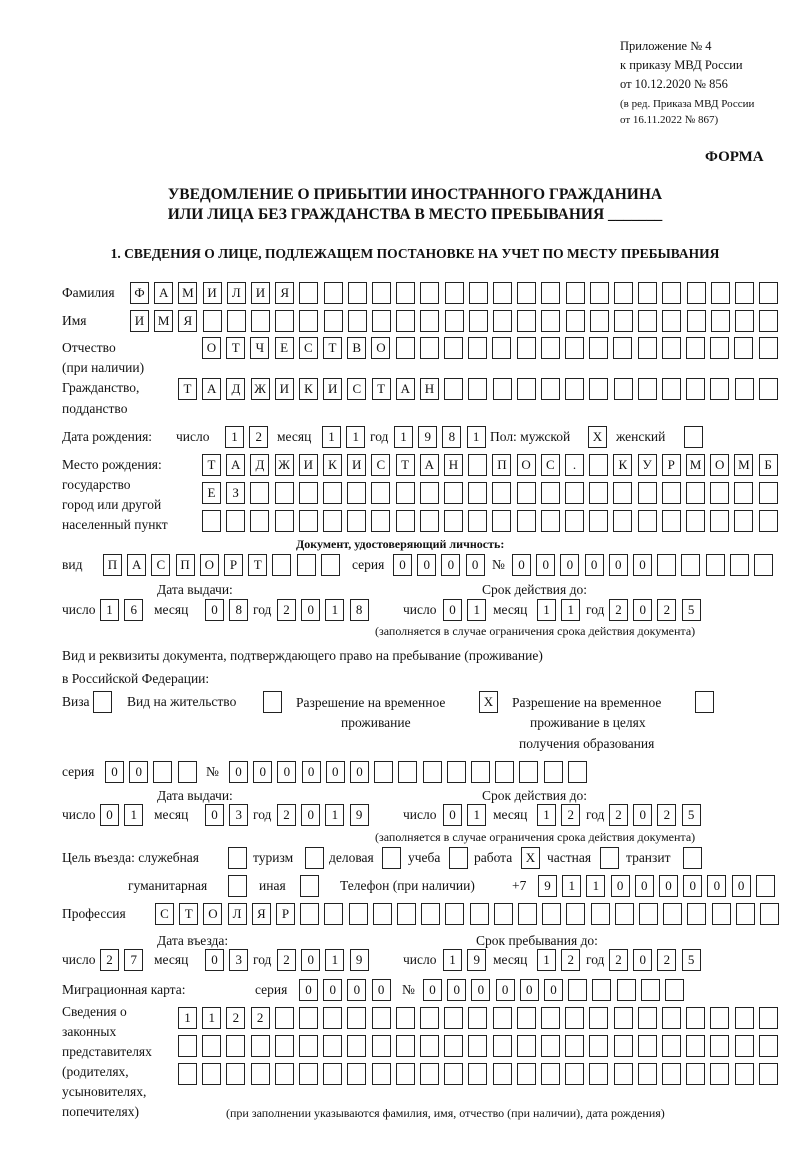  Describe the element at coordinates (394, 858) in the screenshot. I see `purpose-business-checkbox` at that location.